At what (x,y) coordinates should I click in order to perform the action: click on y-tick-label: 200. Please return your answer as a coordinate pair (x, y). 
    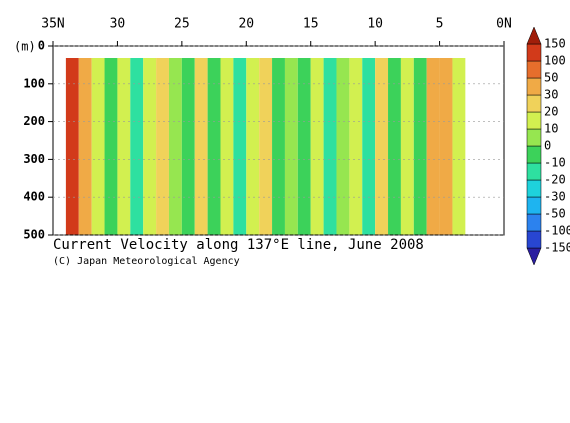
    Looking at the image, I should click on (34, 121).